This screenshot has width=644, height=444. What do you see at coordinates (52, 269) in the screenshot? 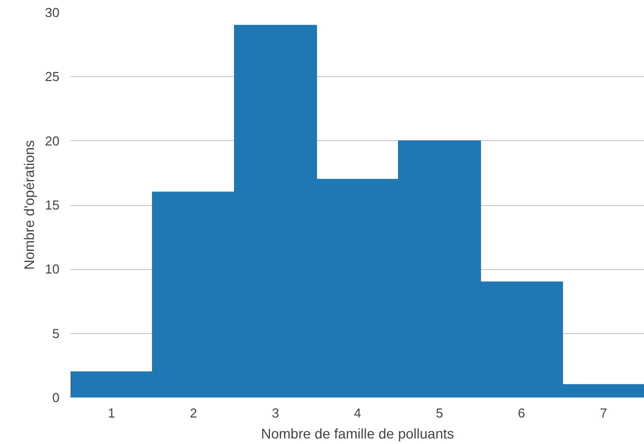
I see `y-tick-label: 10` at bounding box center [52, 269].